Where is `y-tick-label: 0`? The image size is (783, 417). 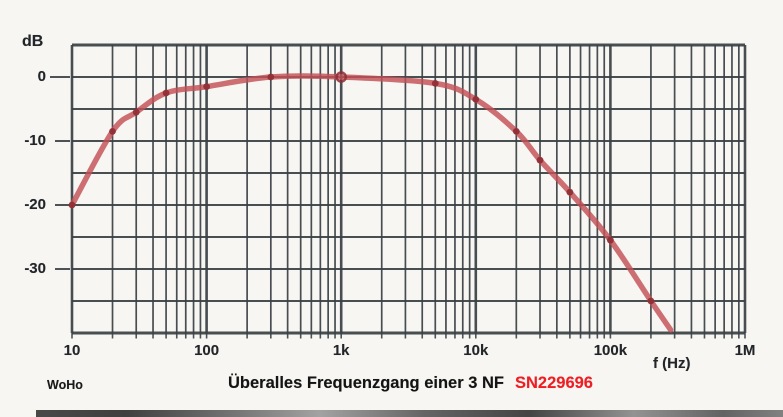 y-tick-label: 0 is located at coordinates (41, 76).